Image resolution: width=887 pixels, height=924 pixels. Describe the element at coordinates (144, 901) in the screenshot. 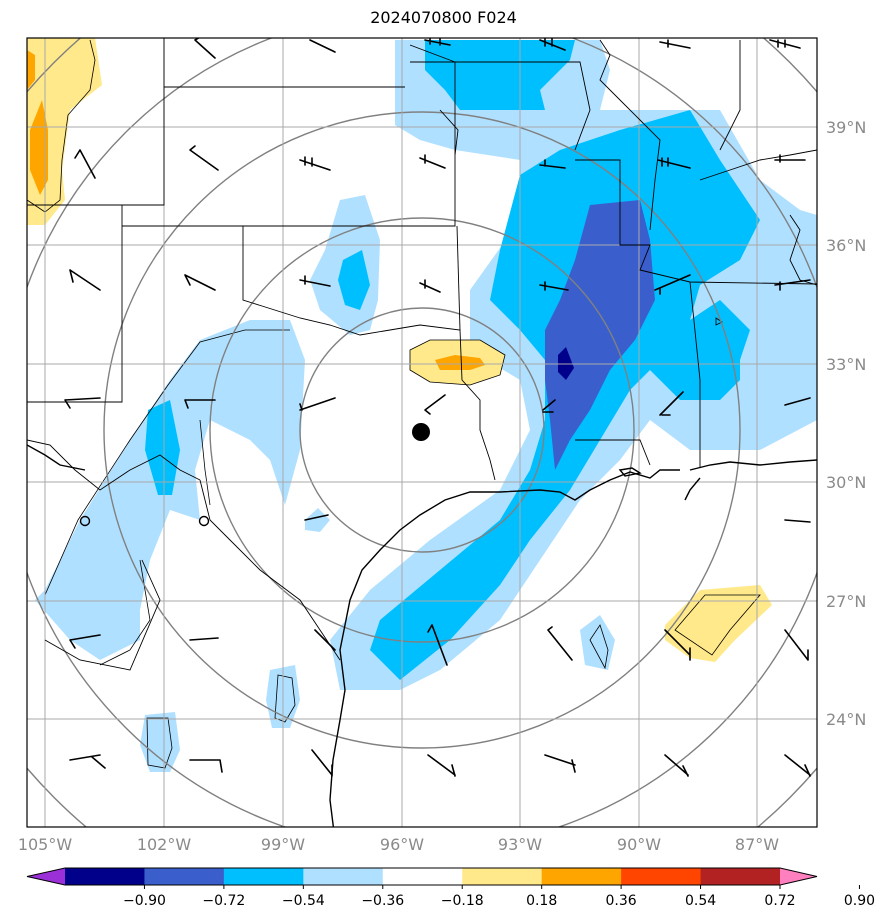

I see `colorbar-tick-label: −0.90` at that location.